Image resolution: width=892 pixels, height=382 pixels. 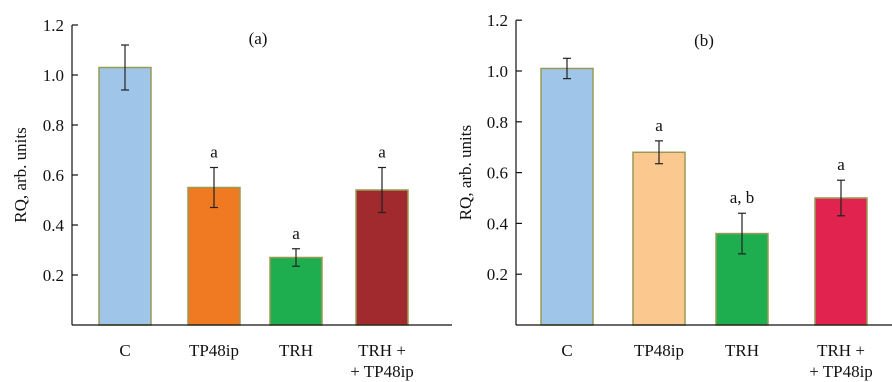 I want to click on panel-label: (b), so click(x=704, y=40).